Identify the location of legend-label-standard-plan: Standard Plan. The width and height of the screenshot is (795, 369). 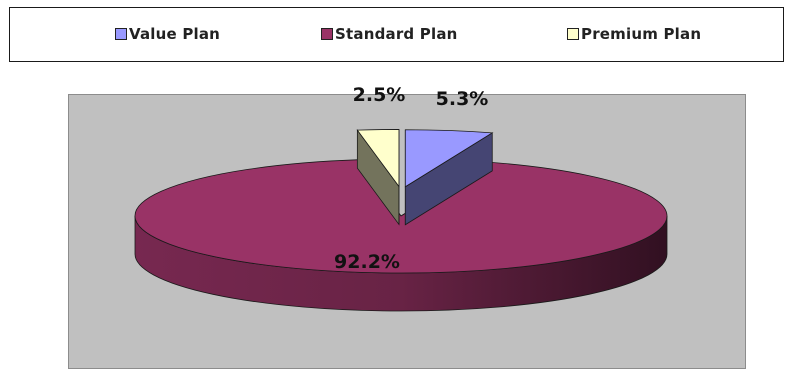
(396, 34).